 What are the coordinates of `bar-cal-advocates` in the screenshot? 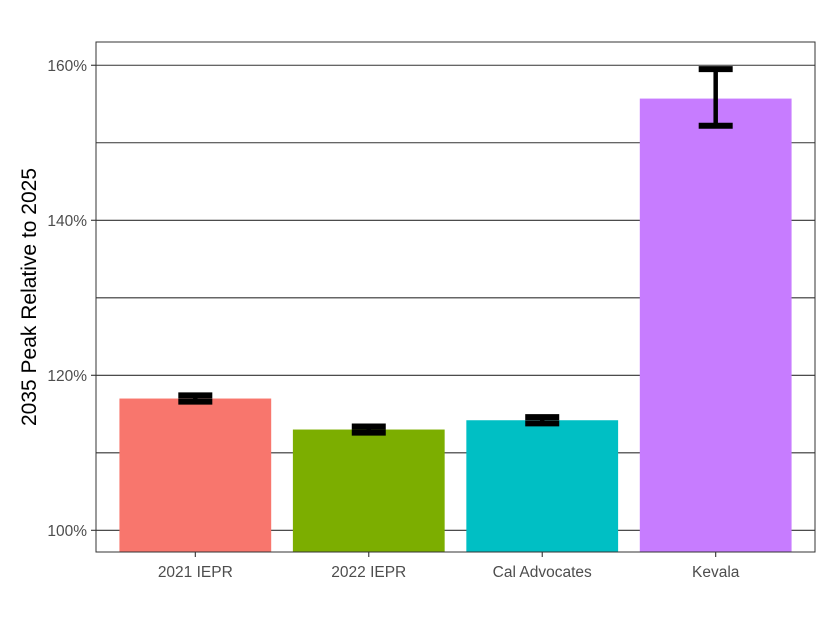 It's located at (542, 486).